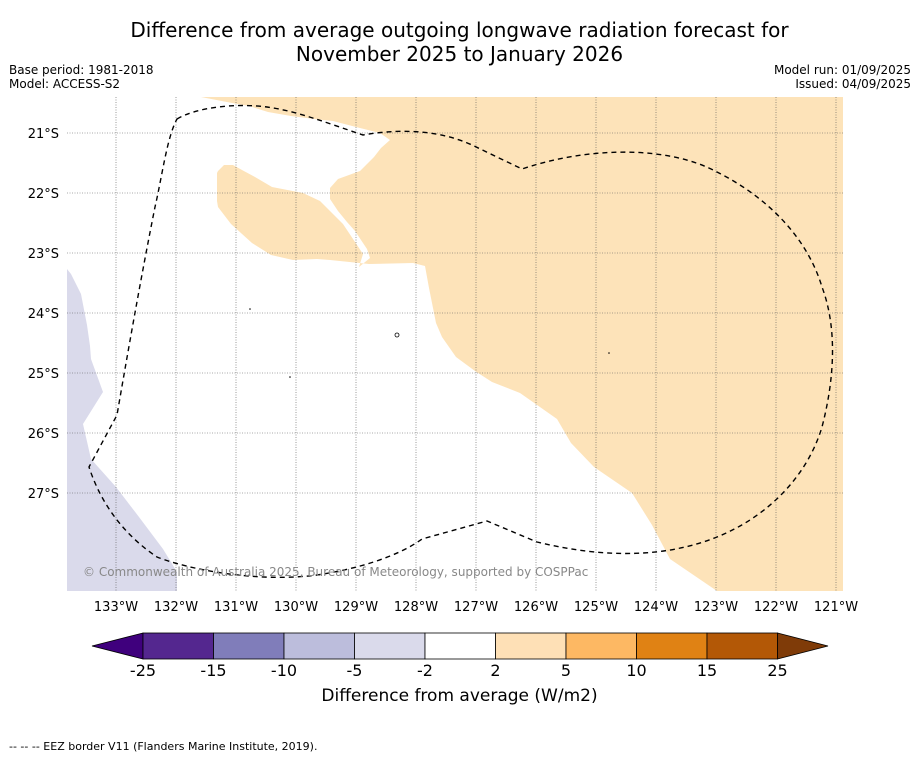 This screenshot has width=919, height=758. I want to click on anomaly-region-negative, so click(122, 430).